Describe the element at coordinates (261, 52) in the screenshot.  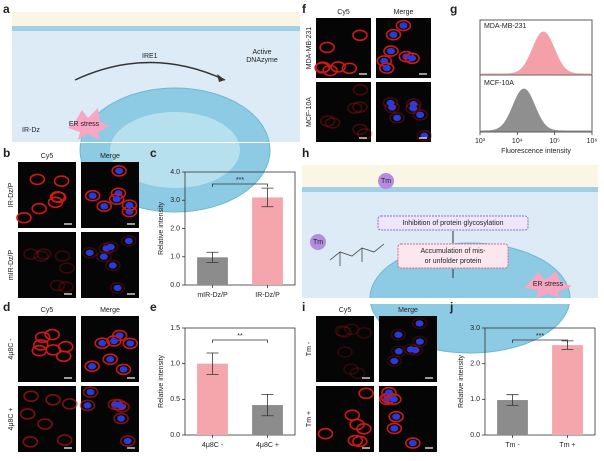
I see `label: Active` at that location.